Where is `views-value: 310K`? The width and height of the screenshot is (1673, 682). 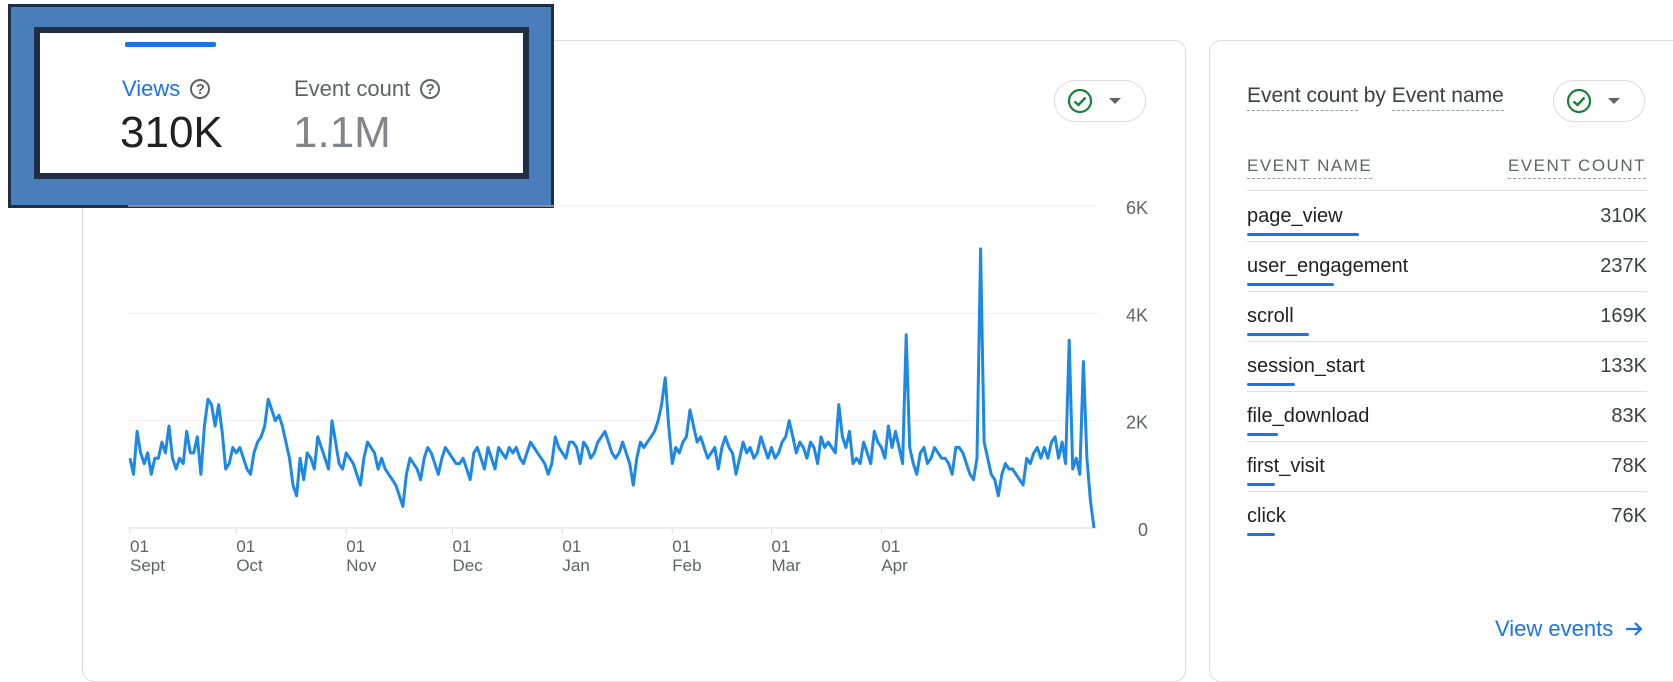 views-value: 310K is located at coordinates (171, 132).